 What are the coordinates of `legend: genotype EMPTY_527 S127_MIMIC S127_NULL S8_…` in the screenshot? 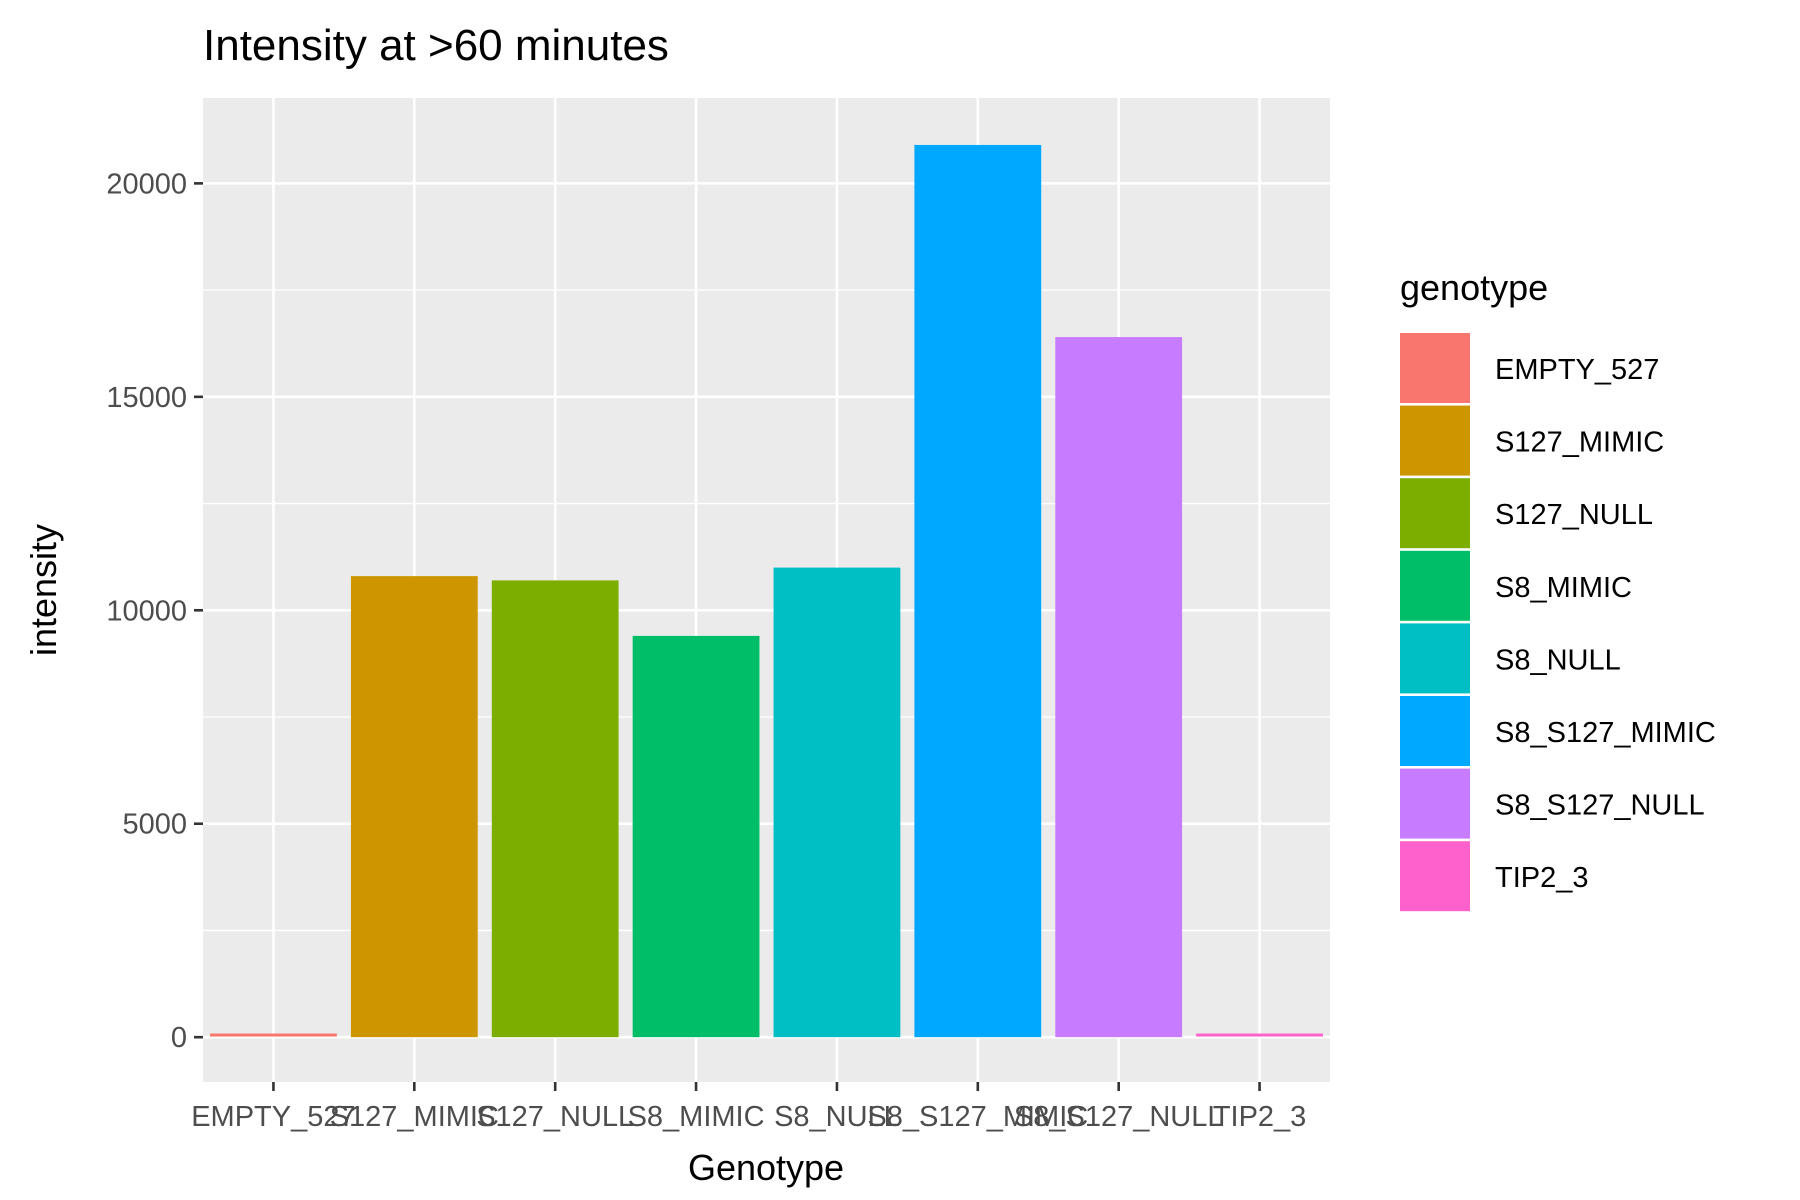 It's located at (1558, 589).